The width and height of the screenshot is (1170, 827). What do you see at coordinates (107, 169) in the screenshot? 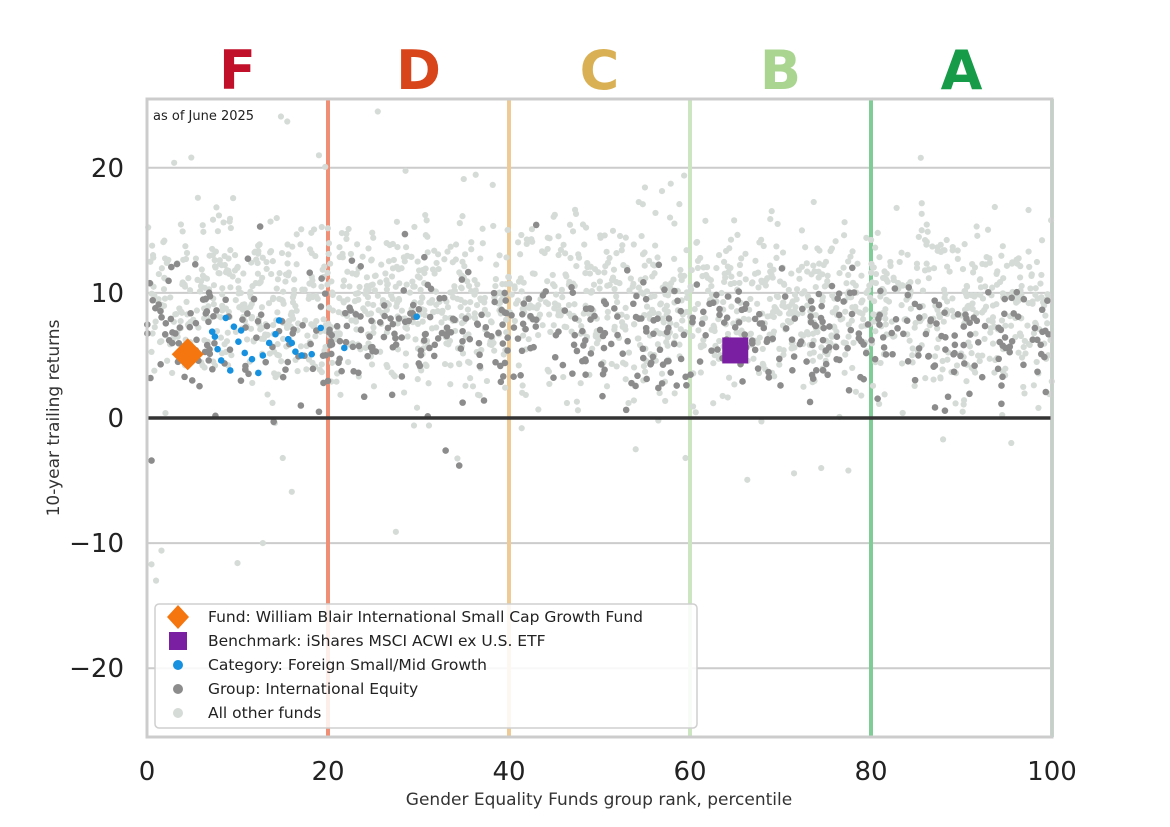
I see `y-tick-label: 20` at bounding box center [107, 169].